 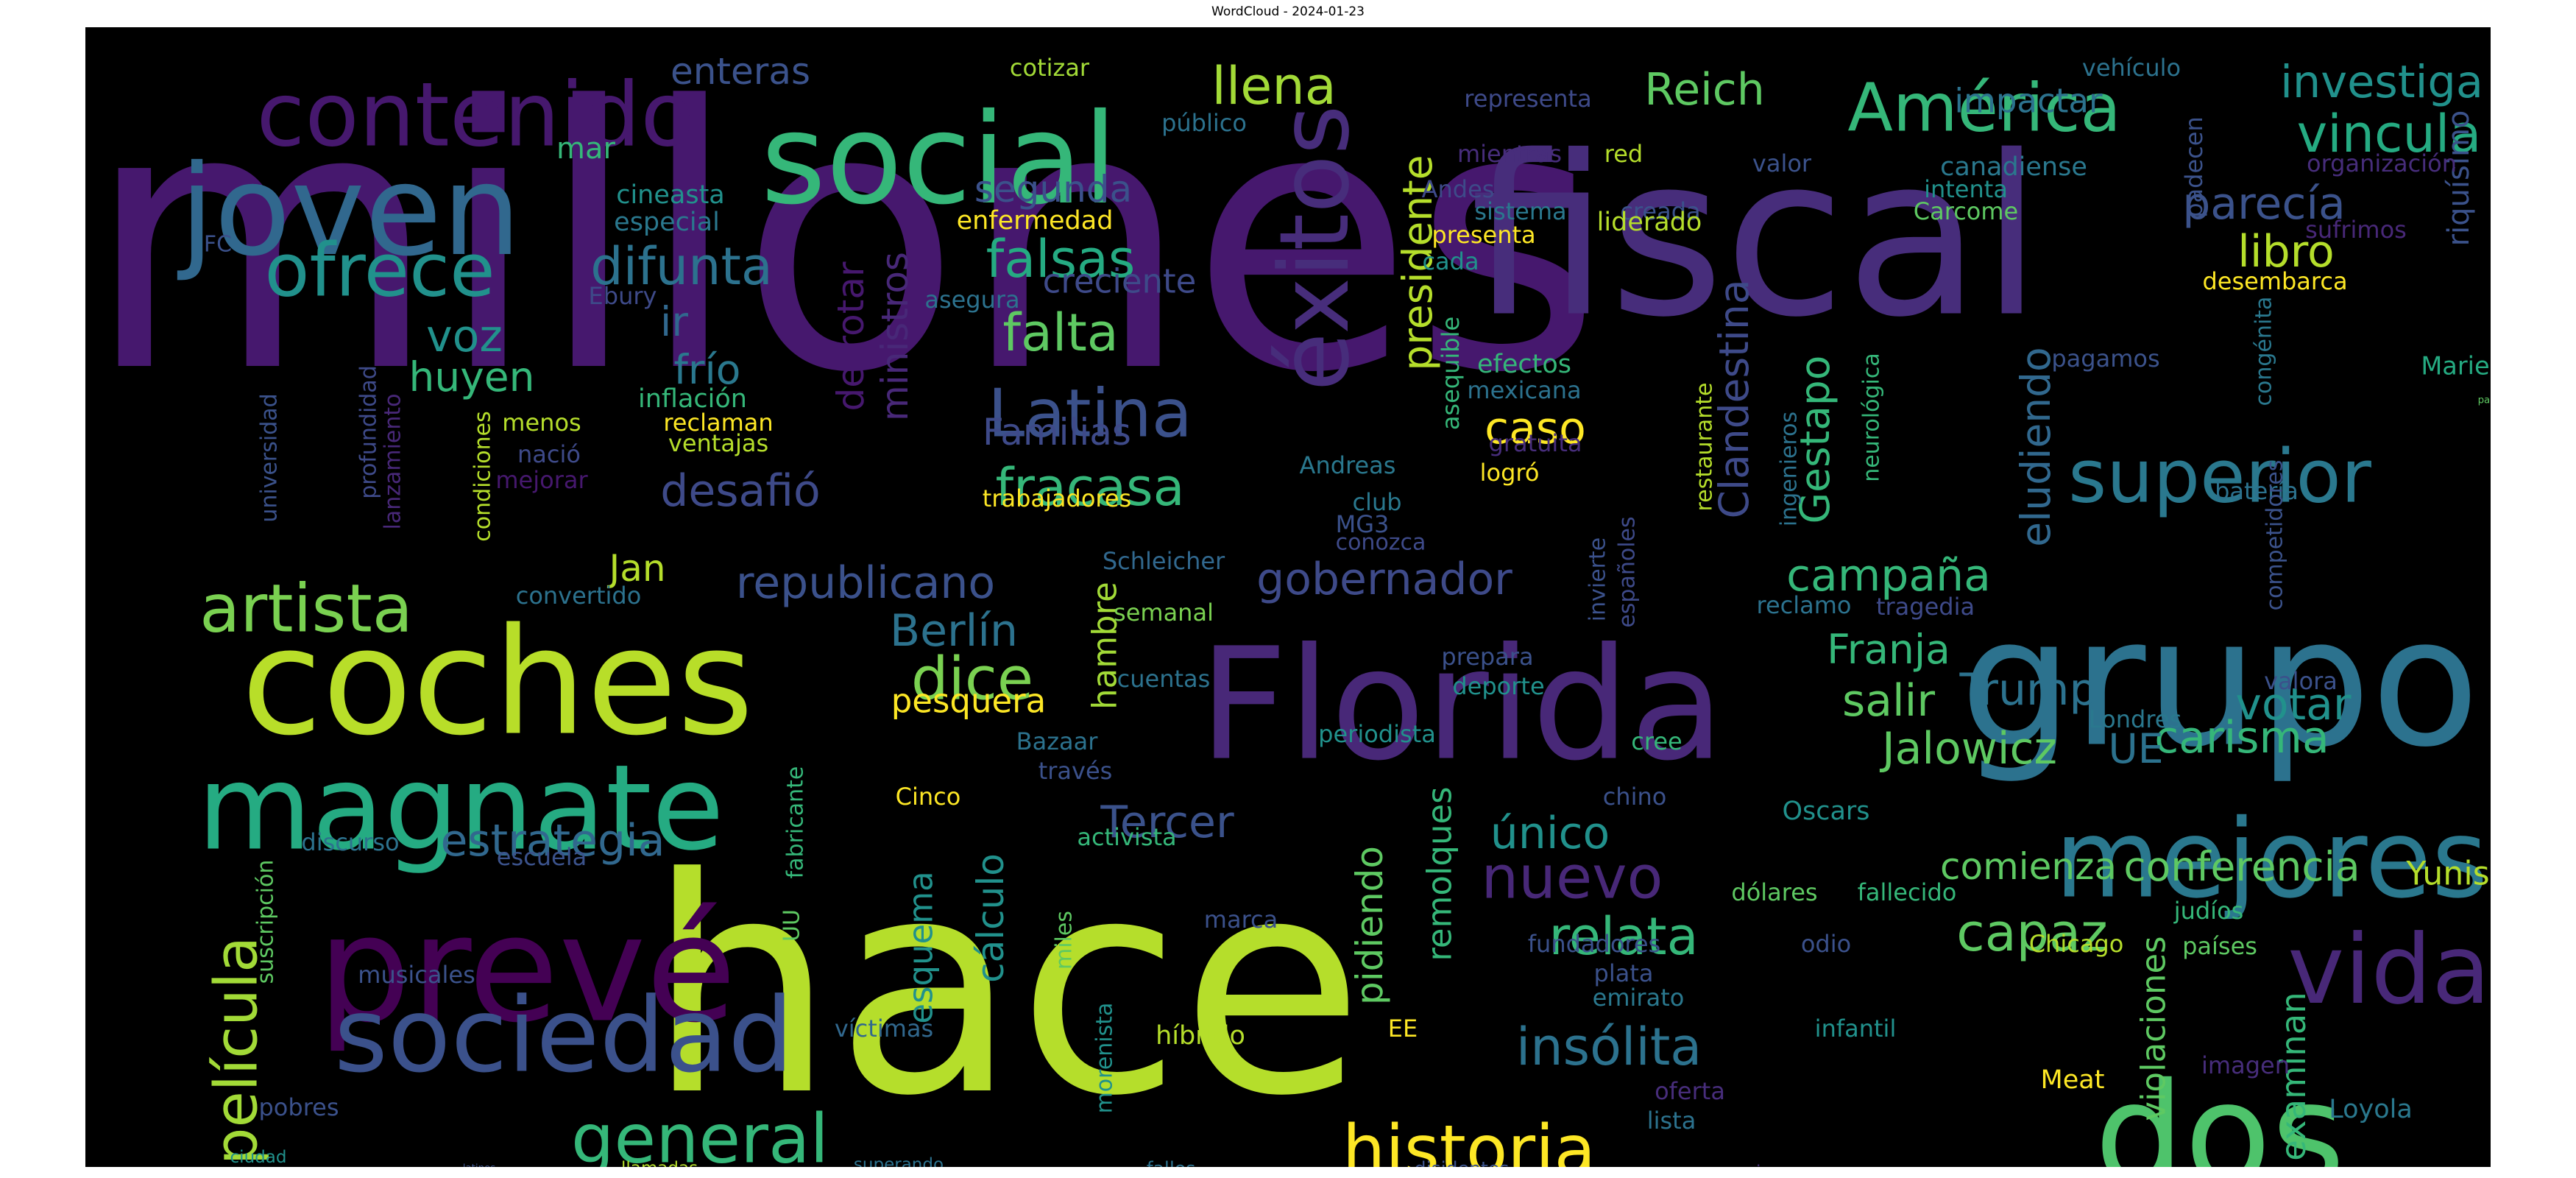 I want to click on word-192: FC, so click(x=218, y=245).